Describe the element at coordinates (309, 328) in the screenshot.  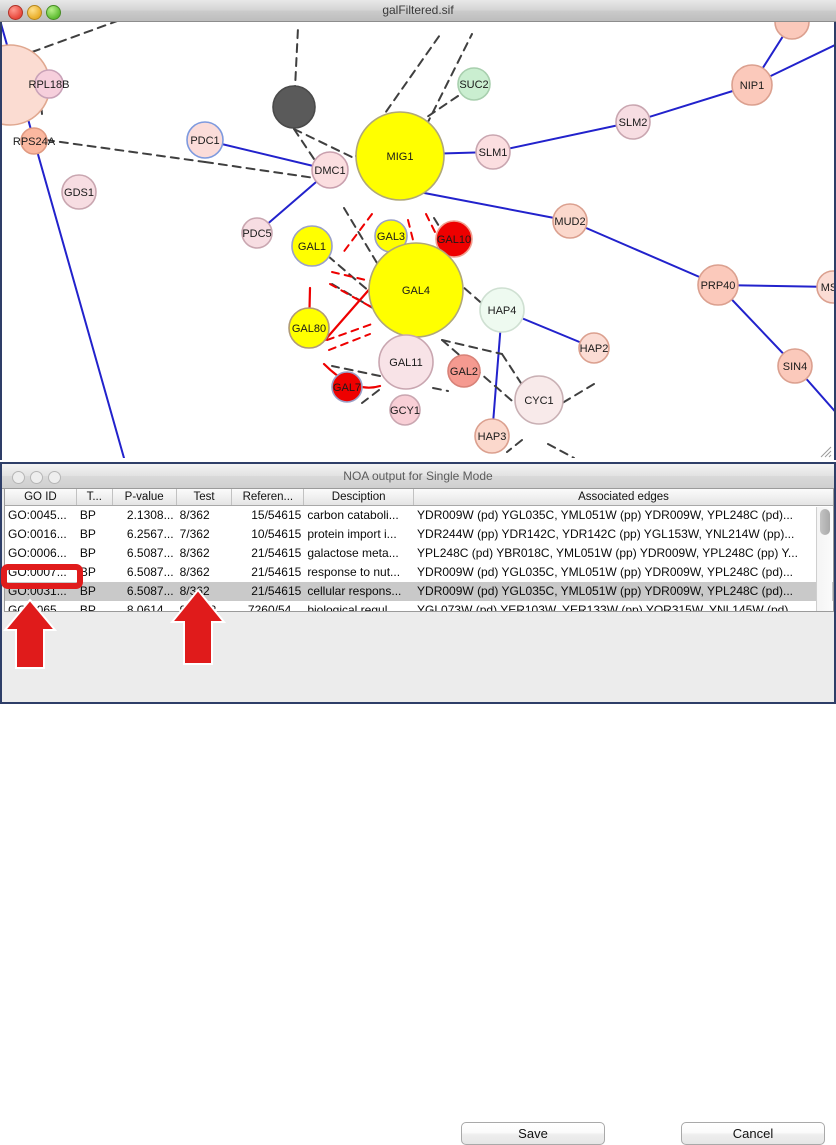
I see `graph-node-gal80: GAL80` at that location.